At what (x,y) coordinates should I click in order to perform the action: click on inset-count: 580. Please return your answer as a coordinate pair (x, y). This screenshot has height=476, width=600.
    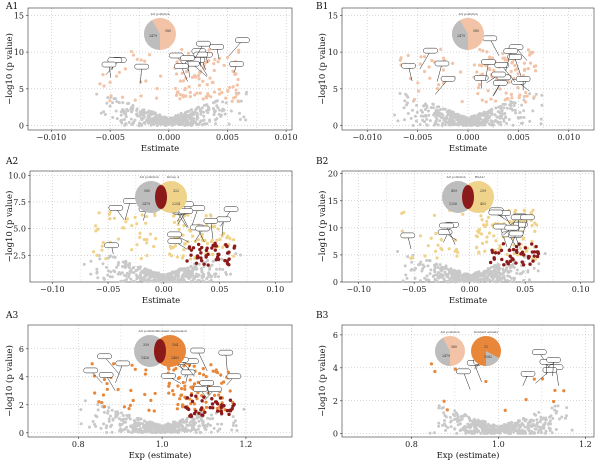
    Looking at the image, I should click on (168, 31).